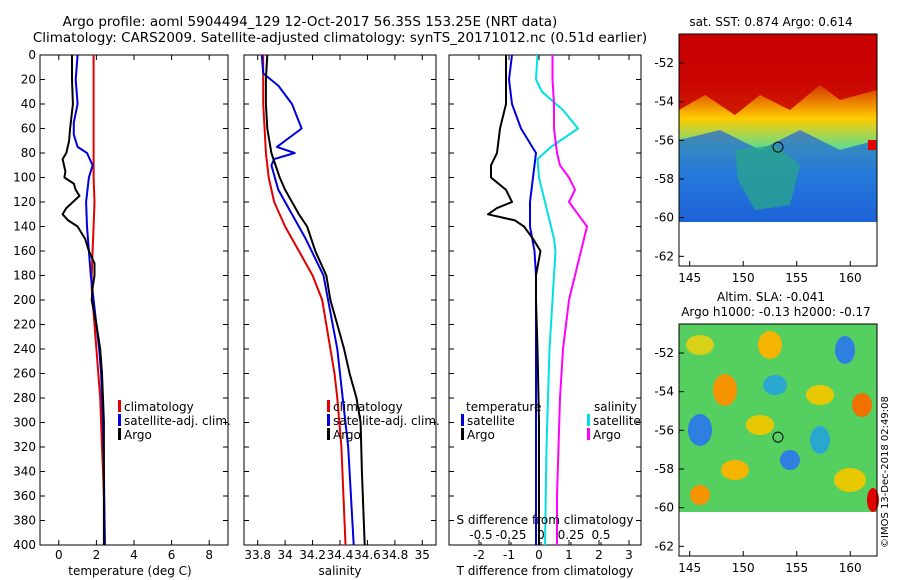 This screenshot has width=900, height=580. Describe the element at coordinates (615, 407) in the screenshot. I see `legend-heading-salinity: salinity` at that location.